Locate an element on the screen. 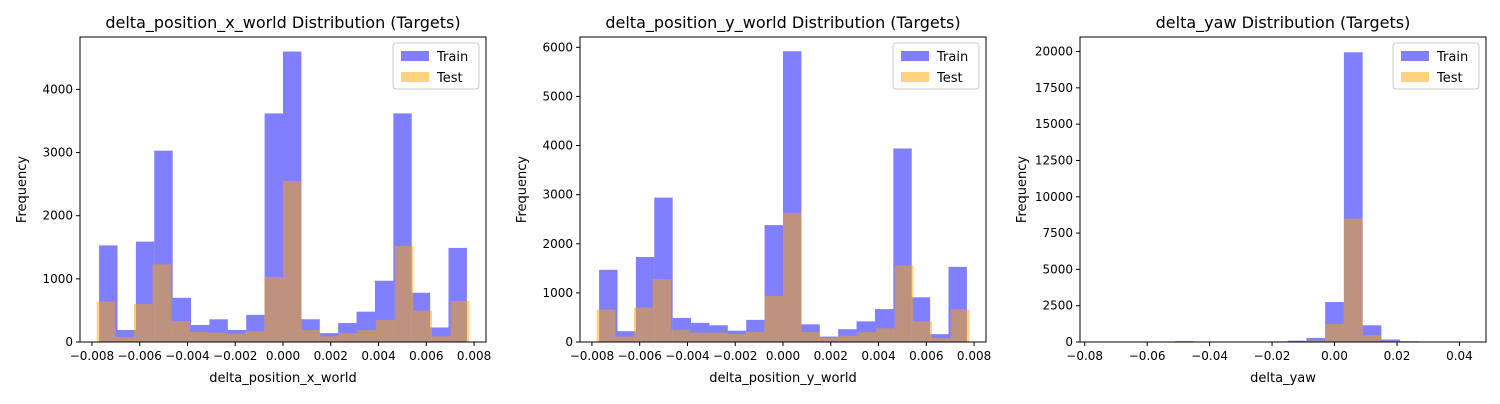 The width and height of the screenshot is (1500, 404). x-tick-label: 0.04 is located at coordinates (1459, 356).